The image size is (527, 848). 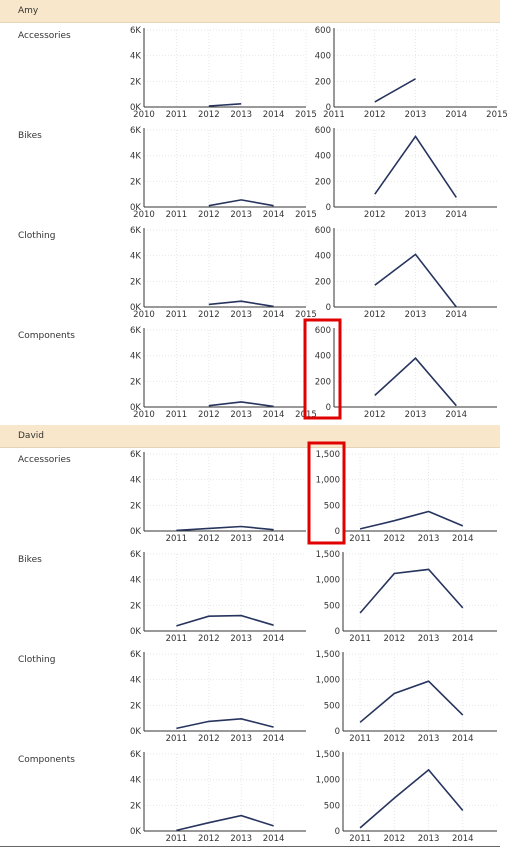 What do you see at coordinates (30, 560) in the screenshot?
I see `category-label-david-bikes: Bikes` at bounding box center [30, 560].